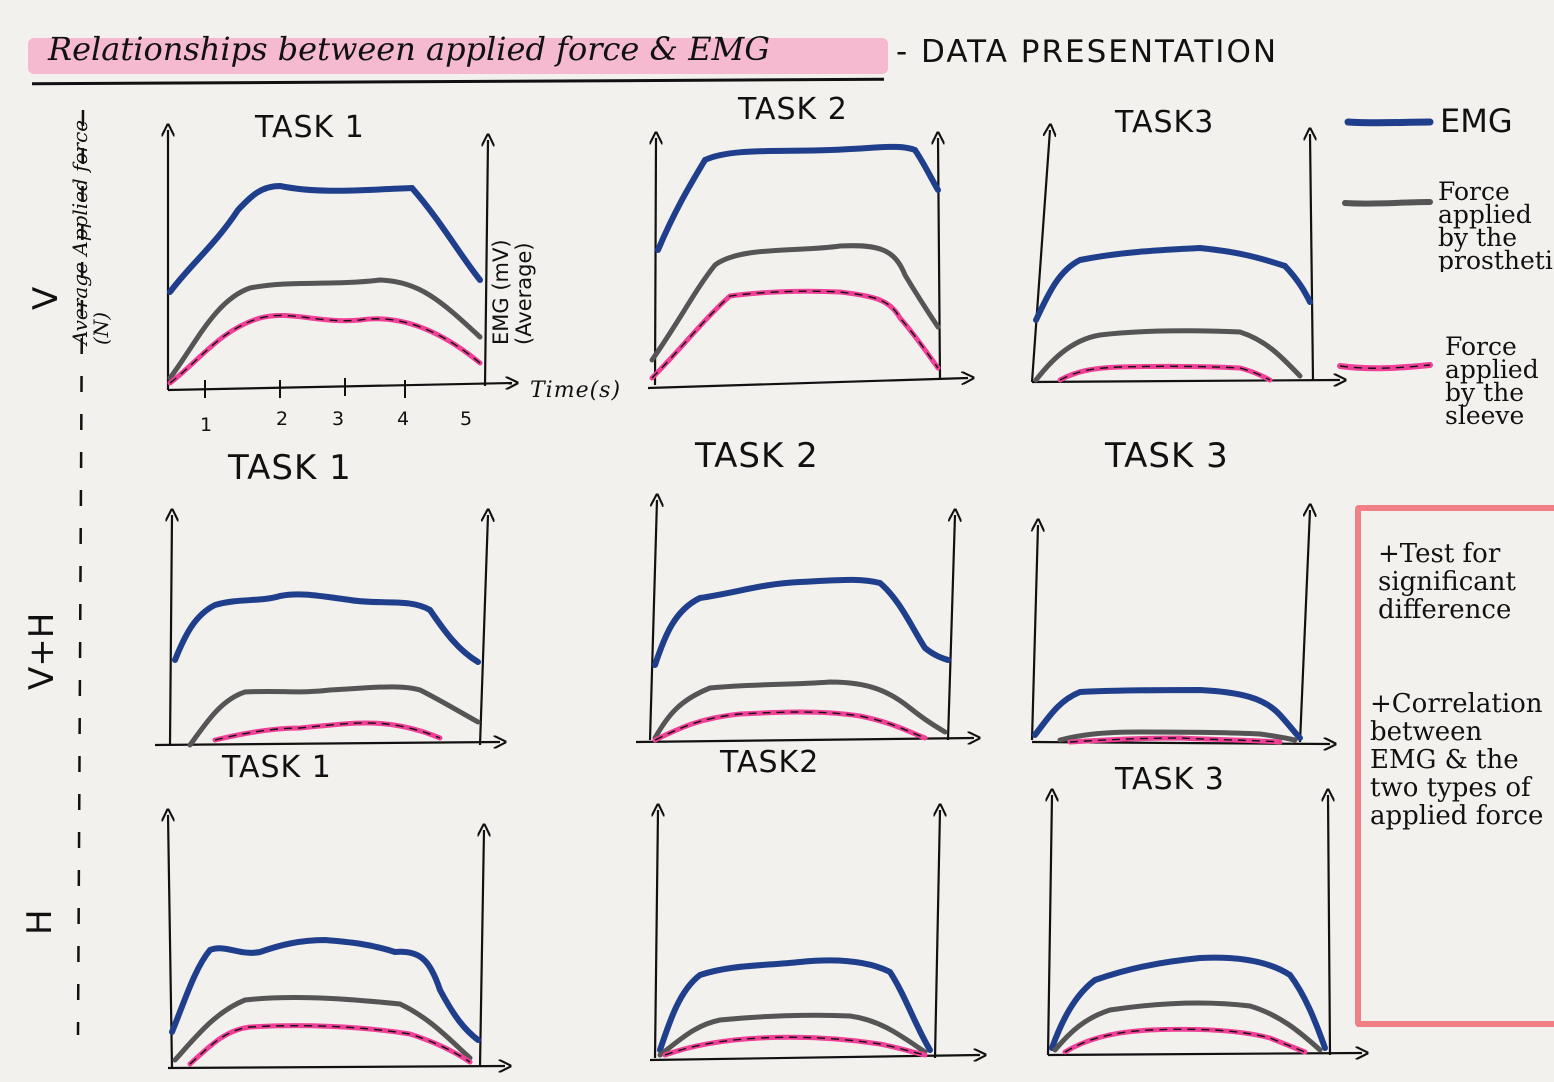 The image size is (1554, 1082). I want to click on plot-vh-task1, so click(327, 630).